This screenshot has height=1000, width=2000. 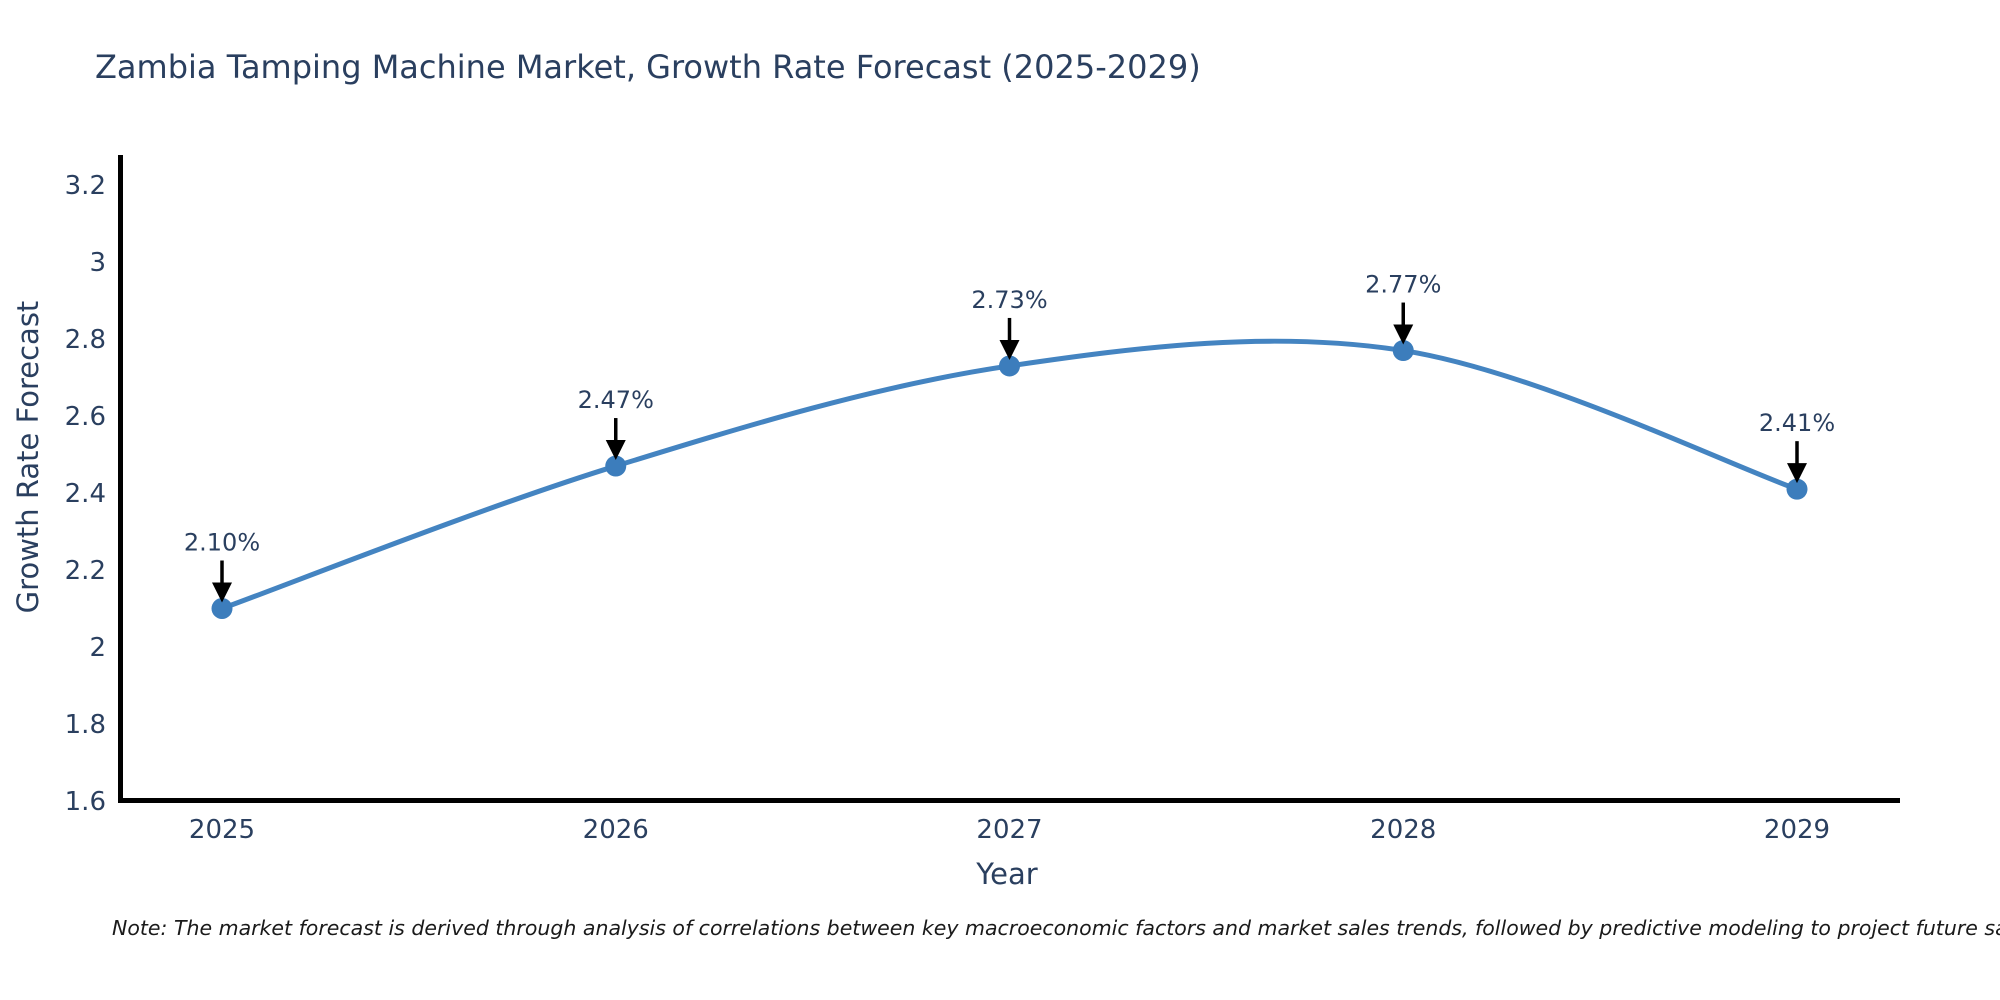 I want to click on y-tick-label: 3, so click(x=97, y=263).